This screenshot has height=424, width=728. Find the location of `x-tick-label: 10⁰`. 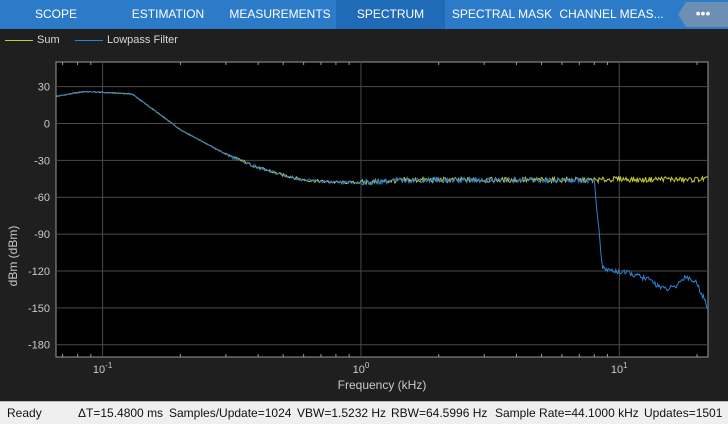

x-tick-label: 10⁰ is located at coordinates (361, 368).